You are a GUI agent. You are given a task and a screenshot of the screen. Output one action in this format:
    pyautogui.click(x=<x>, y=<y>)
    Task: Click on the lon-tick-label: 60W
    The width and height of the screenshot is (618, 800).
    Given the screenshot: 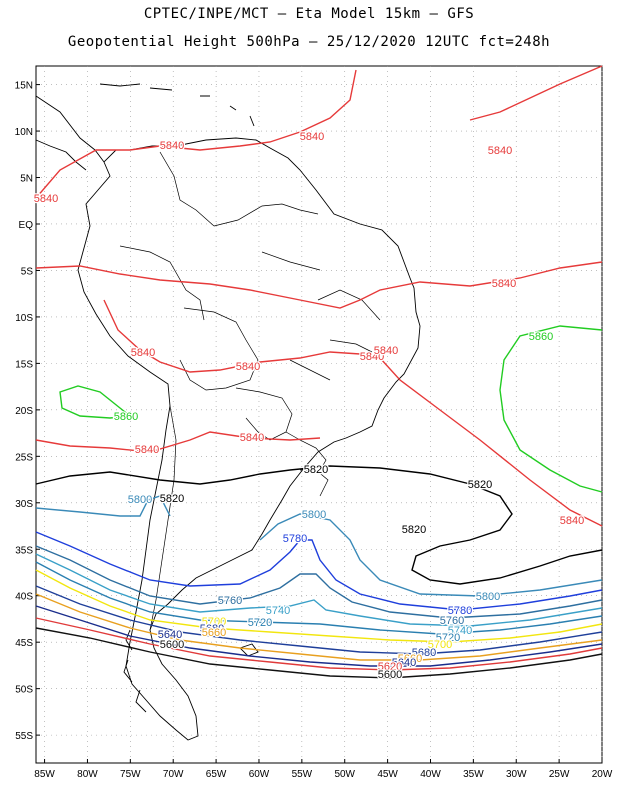 What is the action you would take?
    pyautogui.click(x=259, y=774)
    